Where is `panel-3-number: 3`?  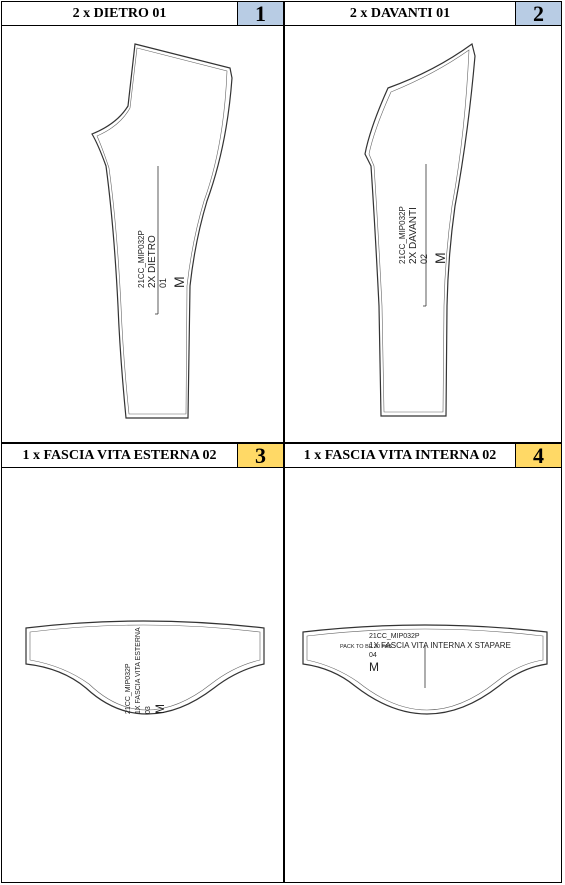
panel-3-number: 3 is located at coordinates (260, 455).